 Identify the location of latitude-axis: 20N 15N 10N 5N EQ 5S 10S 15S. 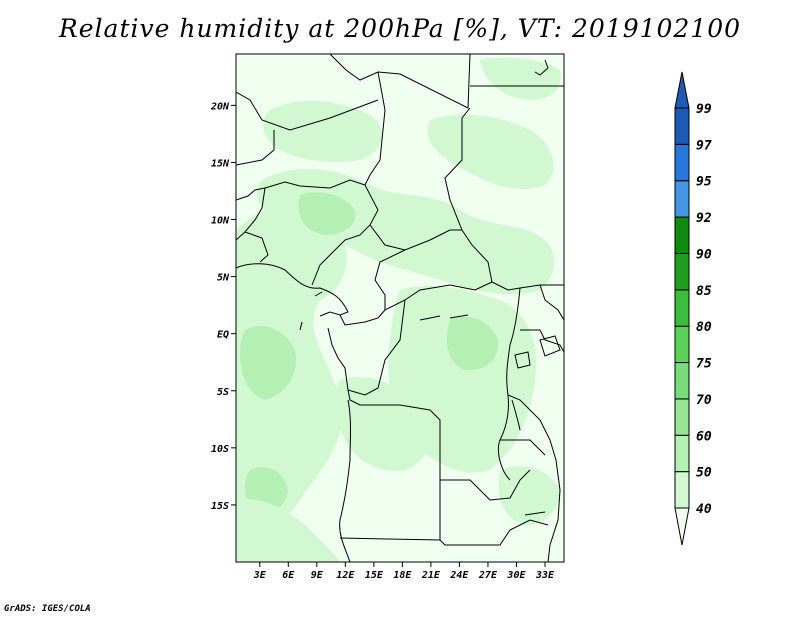
(223, 306).